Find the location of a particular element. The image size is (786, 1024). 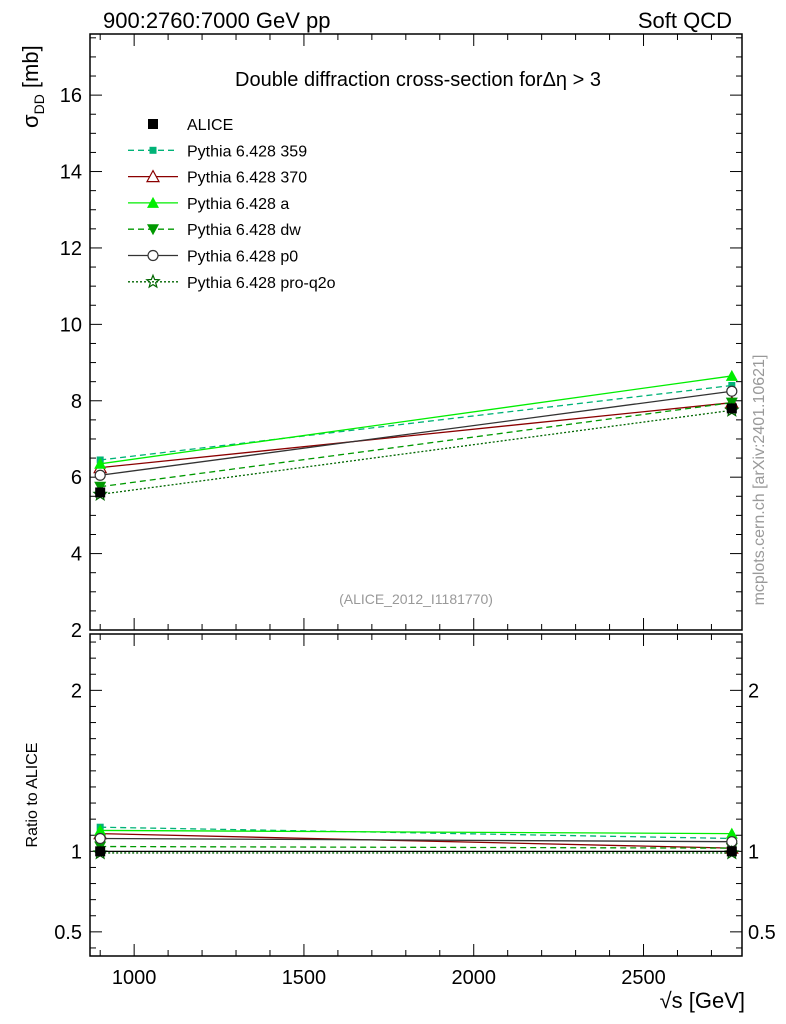

marker-star-open is located at coordinates (153, 281).